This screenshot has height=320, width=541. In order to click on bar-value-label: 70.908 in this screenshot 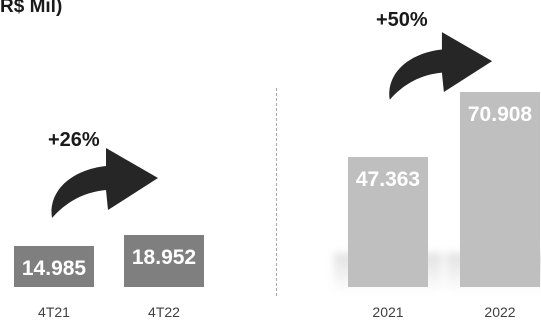, I will do `click(500, 114)`.